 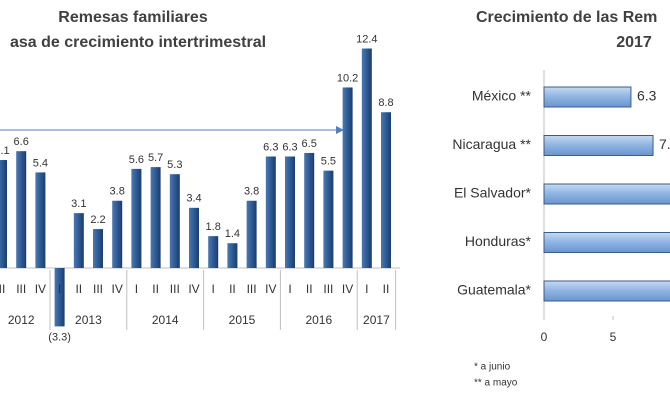 I want to click on value-label: 1.8, so click(x=213, y=227).